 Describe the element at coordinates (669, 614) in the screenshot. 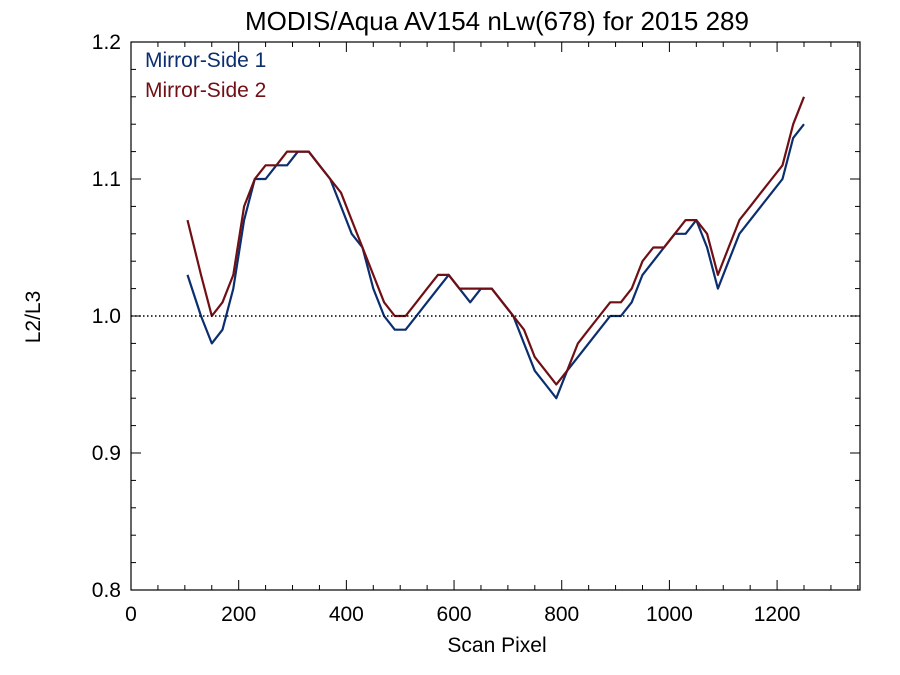

I see `x-tick-label: 1000` at that location.